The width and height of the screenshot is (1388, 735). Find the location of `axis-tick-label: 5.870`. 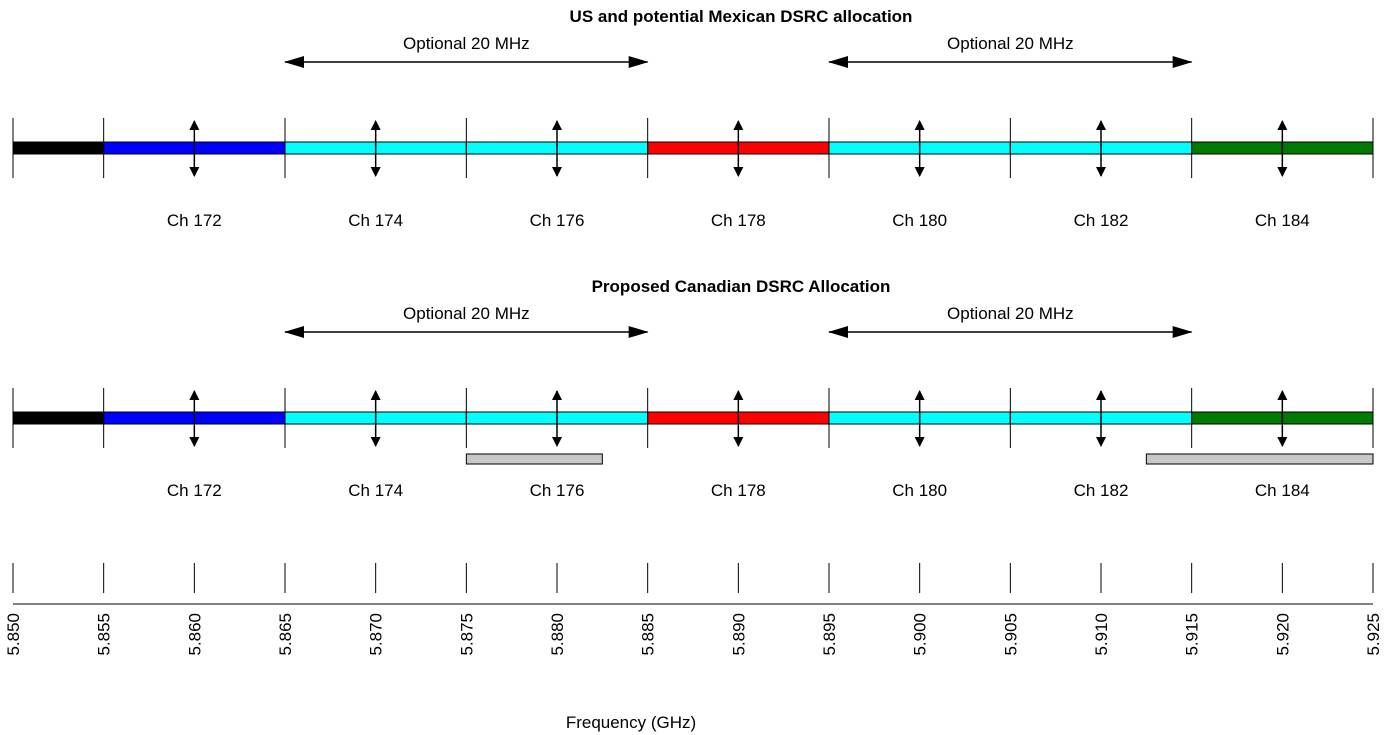

axis-tick-label: 5.870 is located at coordinates (376, 634).